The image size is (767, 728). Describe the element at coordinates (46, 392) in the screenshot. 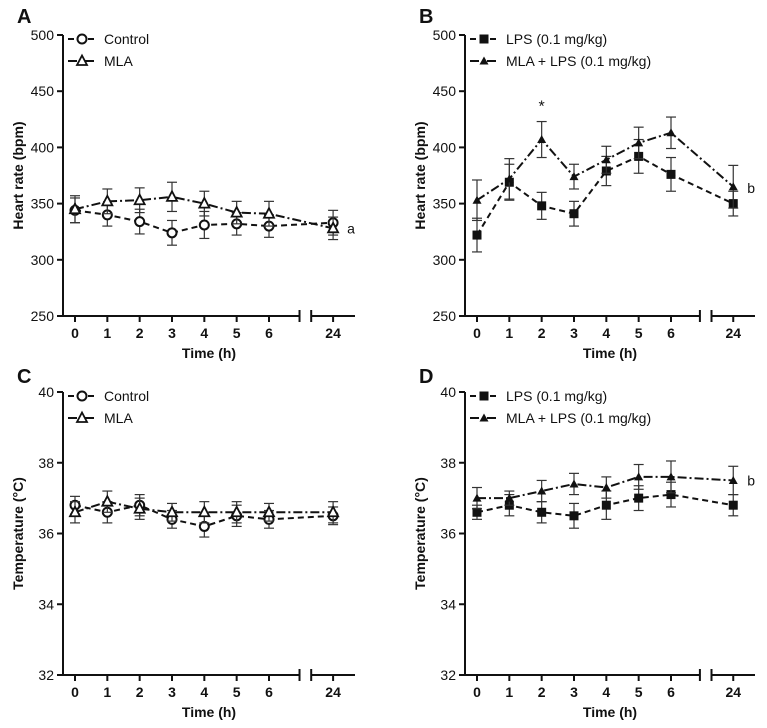

I see `y-tick-label: 40` at that location.